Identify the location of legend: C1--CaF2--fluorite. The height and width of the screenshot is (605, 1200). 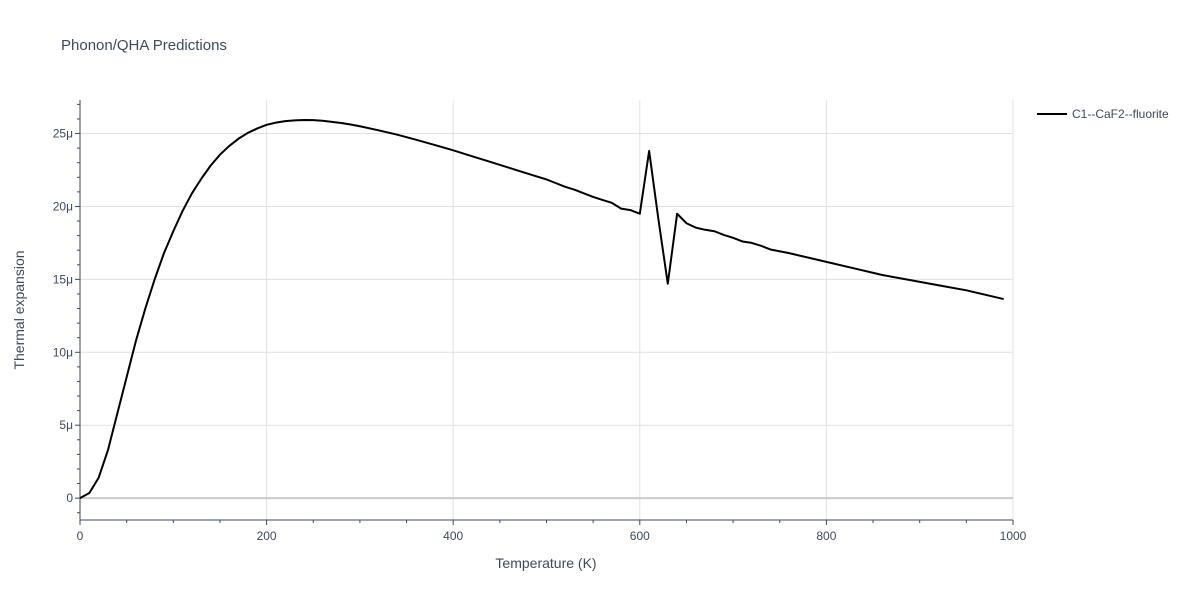
(1103, 114).